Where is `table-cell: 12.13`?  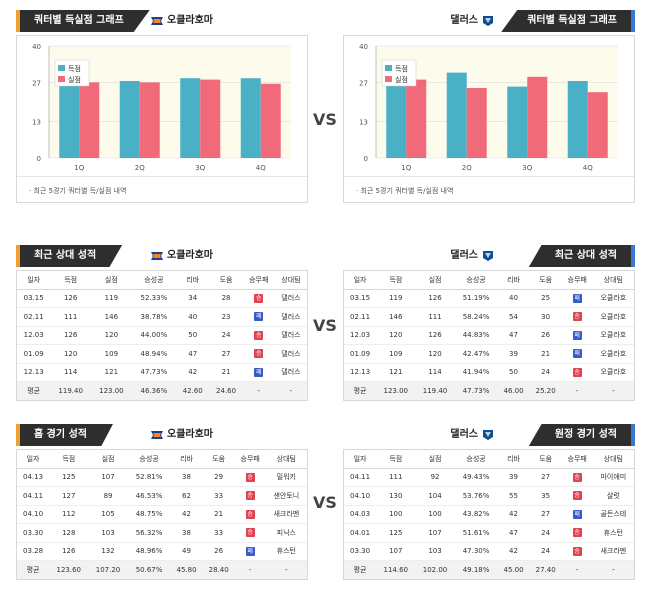
table-cell: 12.13 is located at coordinates (360, 372).